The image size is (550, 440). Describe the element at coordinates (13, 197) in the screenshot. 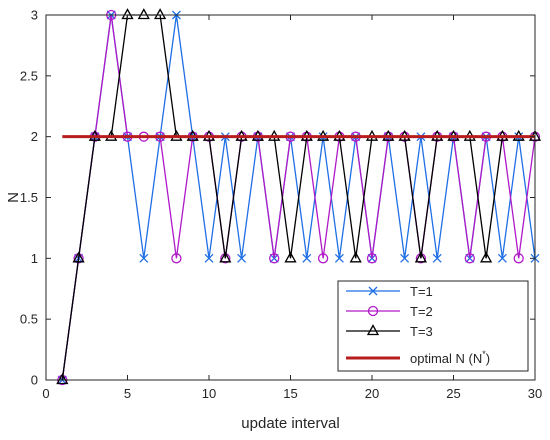

I see `y-axis-label: N` at that location.